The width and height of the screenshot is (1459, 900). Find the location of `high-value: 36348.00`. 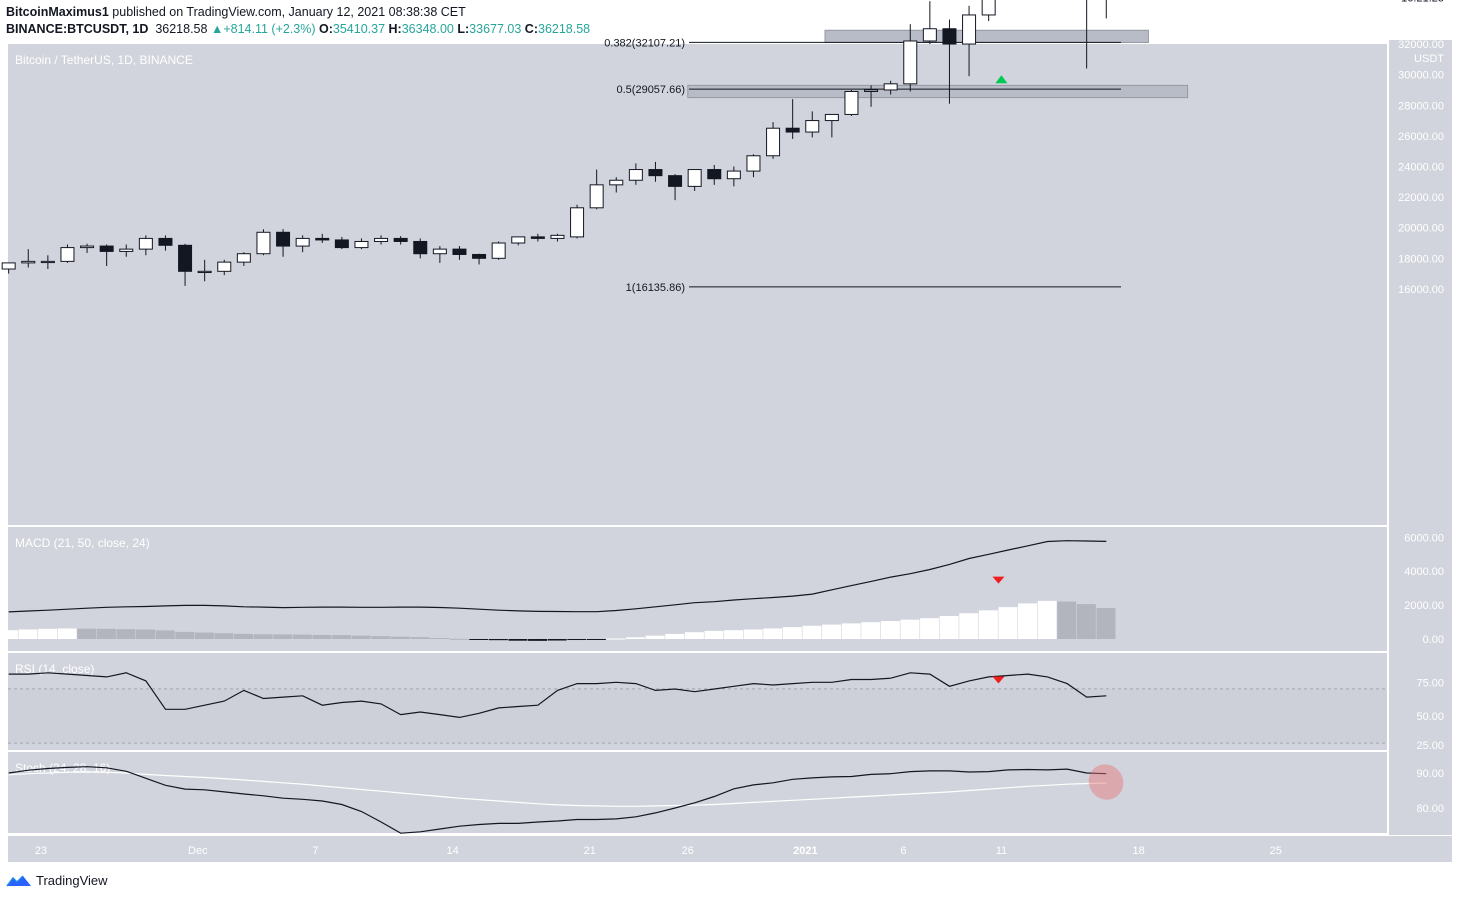

high-value: 36348.00 is located at coordinates (427, 29).